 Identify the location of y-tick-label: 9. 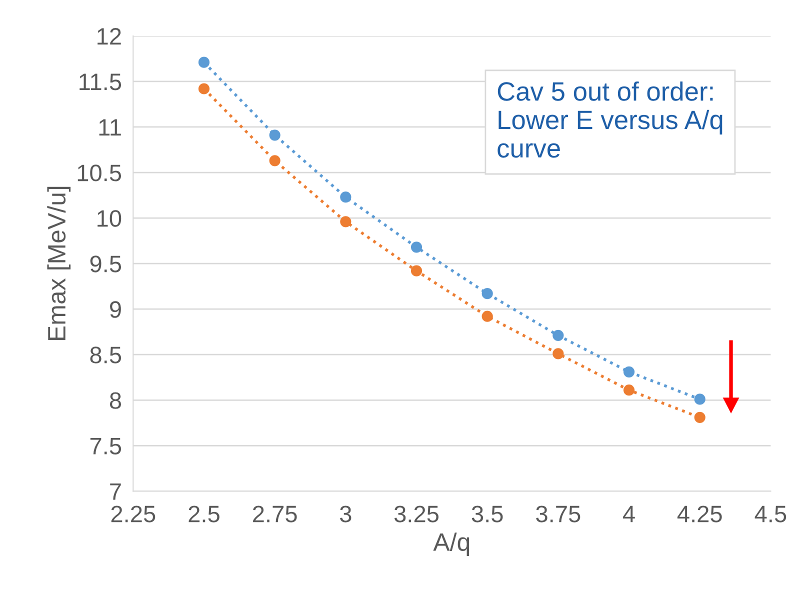
(115, 309).